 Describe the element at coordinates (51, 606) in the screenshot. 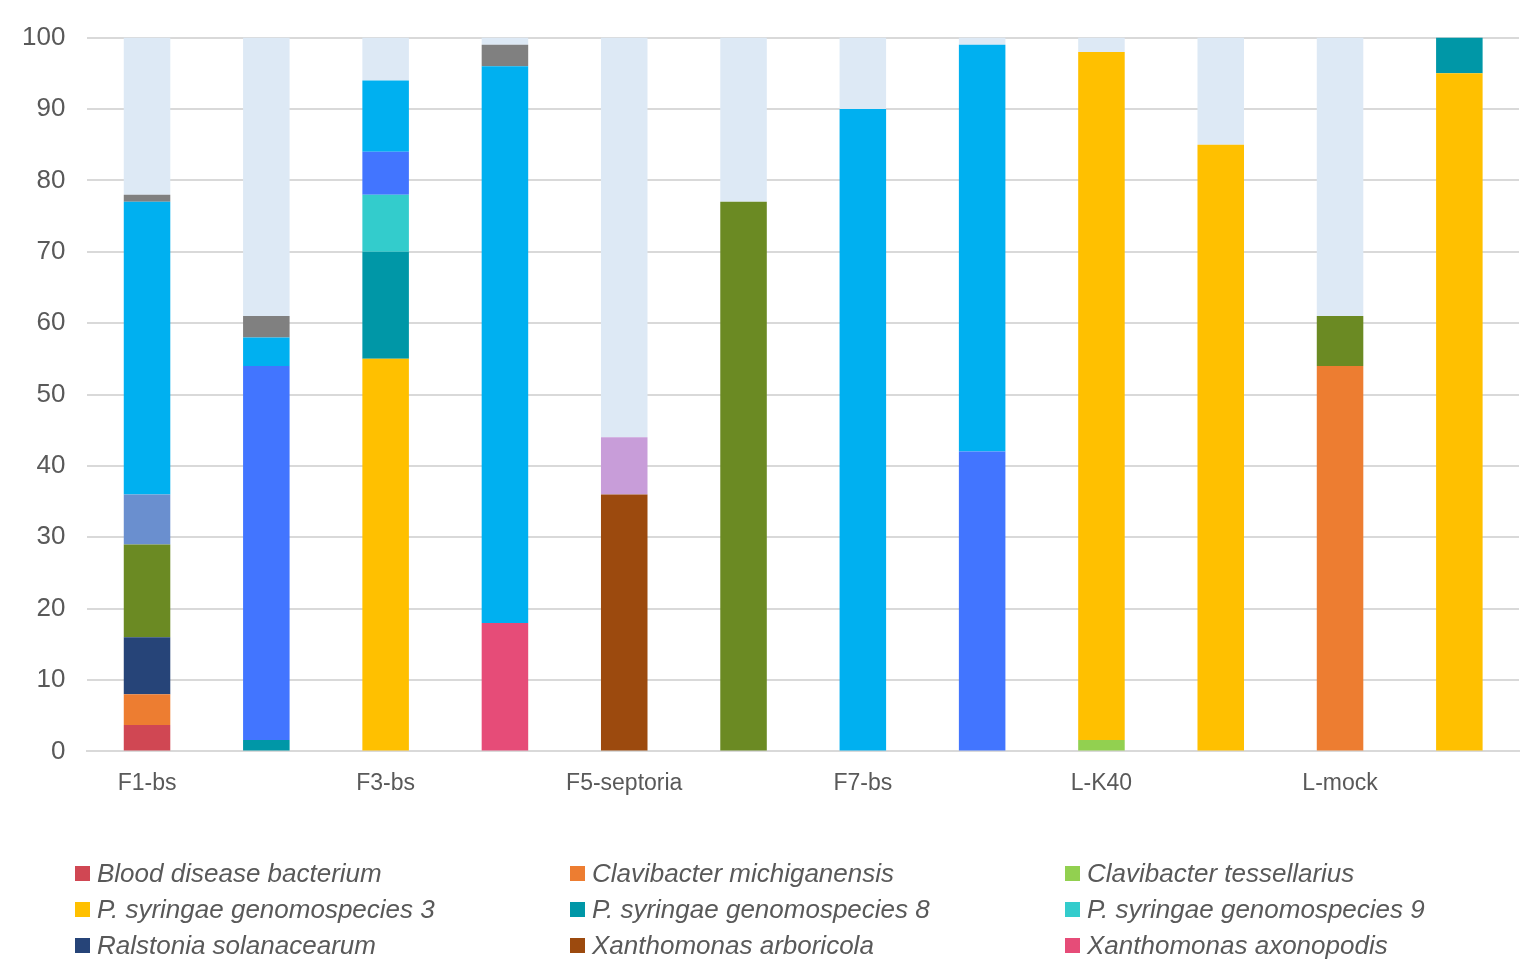

I see `y-tick-label: 20` at that location.